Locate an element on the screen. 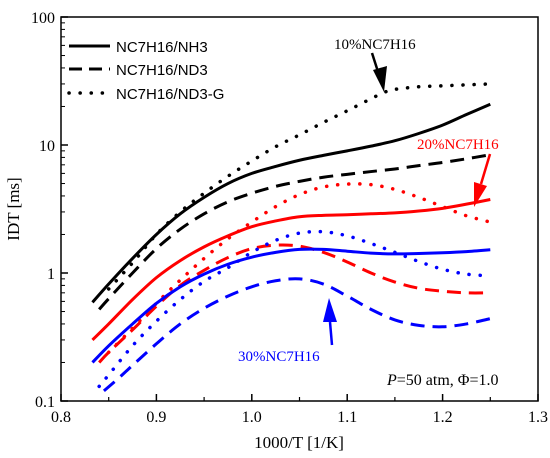  x-tick-label: 1.3 is located at coordinates (538, 417).